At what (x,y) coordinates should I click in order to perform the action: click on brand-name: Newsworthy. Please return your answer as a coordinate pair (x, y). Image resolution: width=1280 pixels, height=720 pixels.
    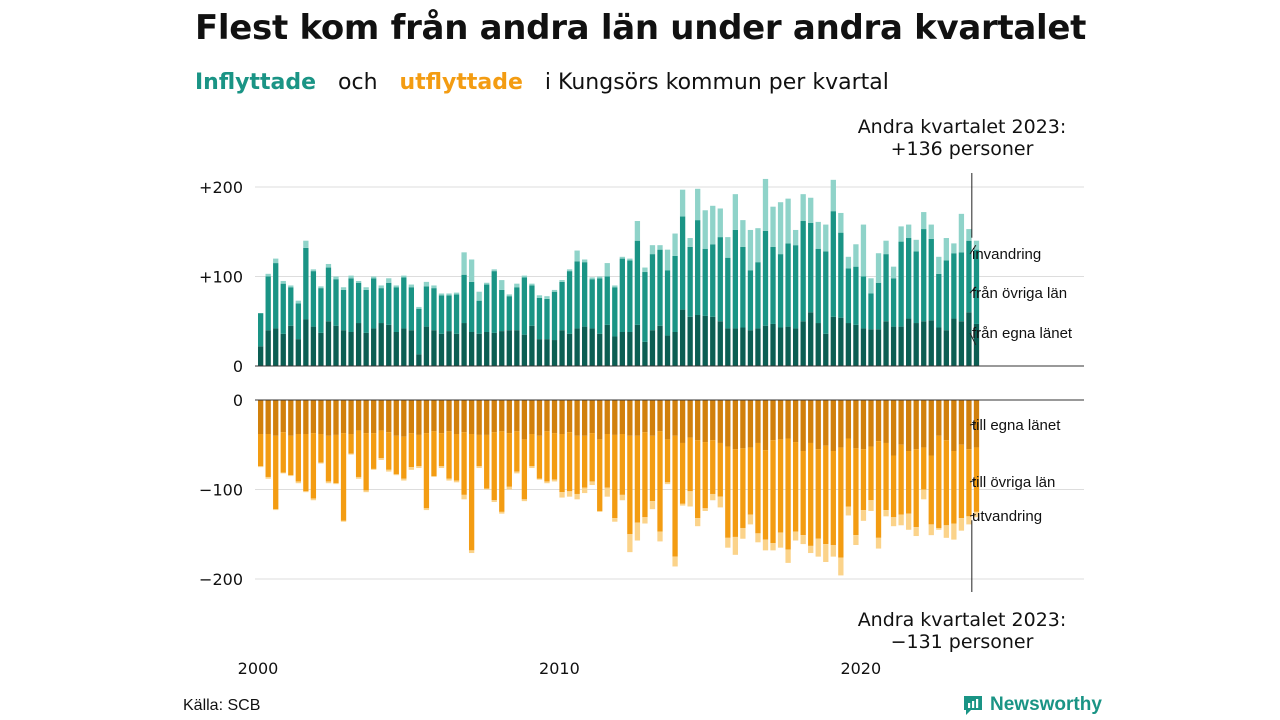
    Looking at the image, I should click on (1046, 704).